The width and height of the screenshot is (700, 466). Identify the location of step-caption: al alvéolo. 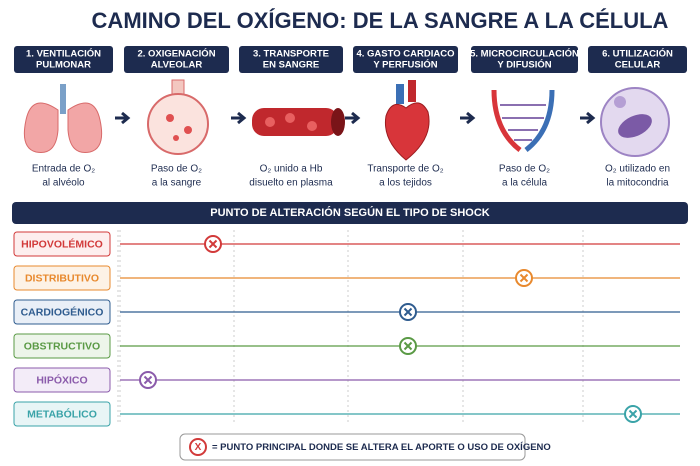
(63, 183).